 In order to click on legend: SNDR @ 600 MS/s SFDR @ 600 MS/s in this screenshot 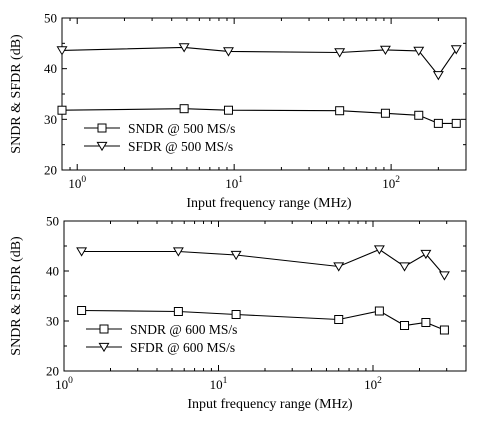, I will do `click(161, 338)`.